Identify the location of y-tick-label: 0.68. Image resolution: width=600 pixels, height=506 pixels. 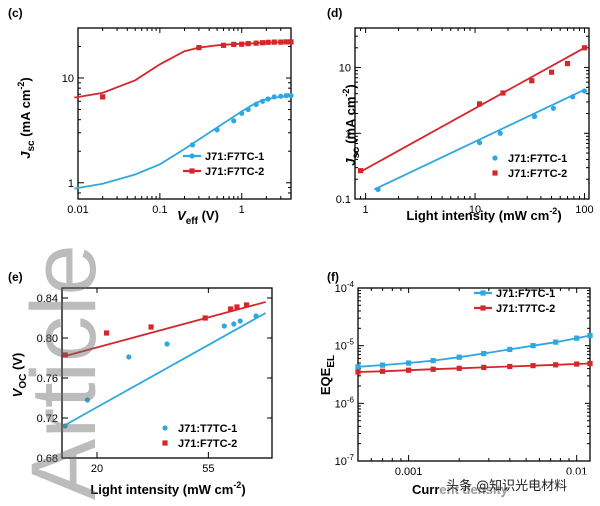
(47, 459).